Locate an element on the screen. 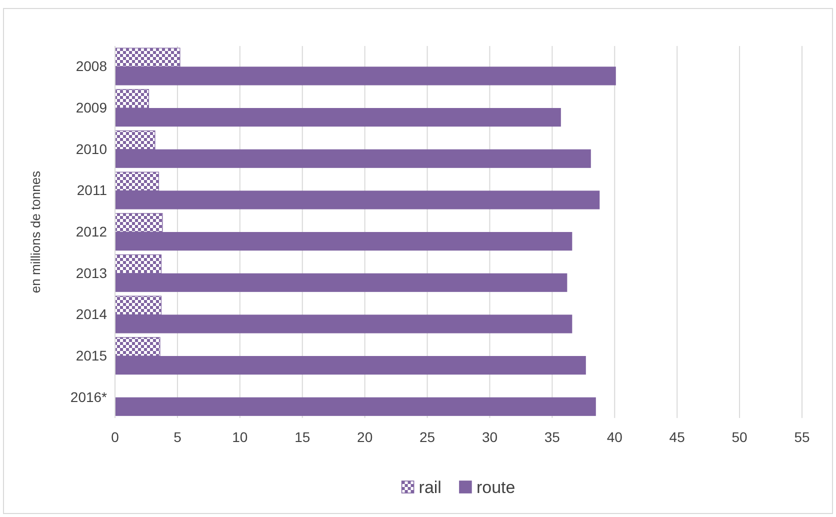 The height and width of the screenshot is (517, 836). y-tick-label: 2011 is located at coordinates (92, 190).